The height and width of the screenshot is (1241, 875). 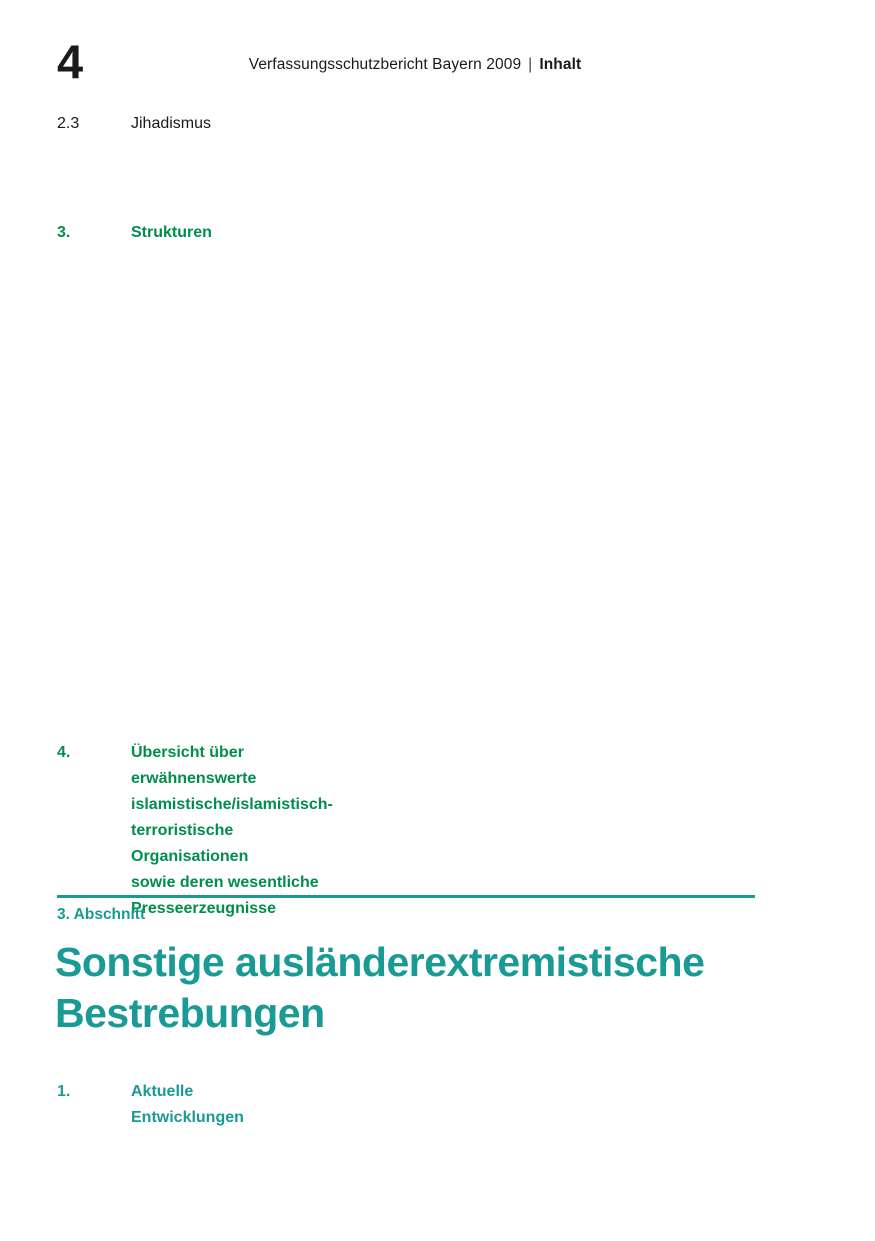 I want to click on toc-entry-line: Übersicht über erwähnenswerte, so click(x=194, y=765).